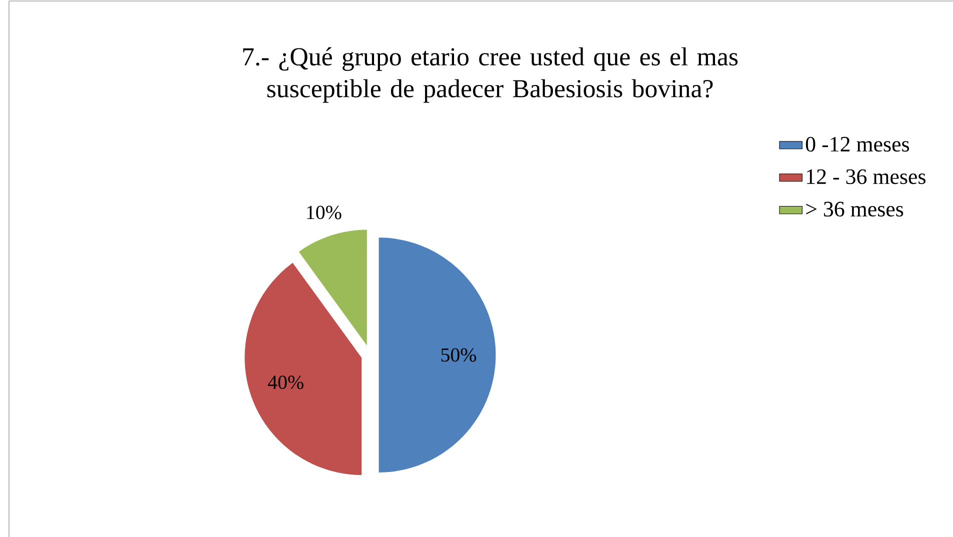 This screenshot has width=953, height=537. What do you see at coordinates (857, 144) in the screenshot?
I see `legend-label: 0 -12 meses` at bounding box center [857, 144].